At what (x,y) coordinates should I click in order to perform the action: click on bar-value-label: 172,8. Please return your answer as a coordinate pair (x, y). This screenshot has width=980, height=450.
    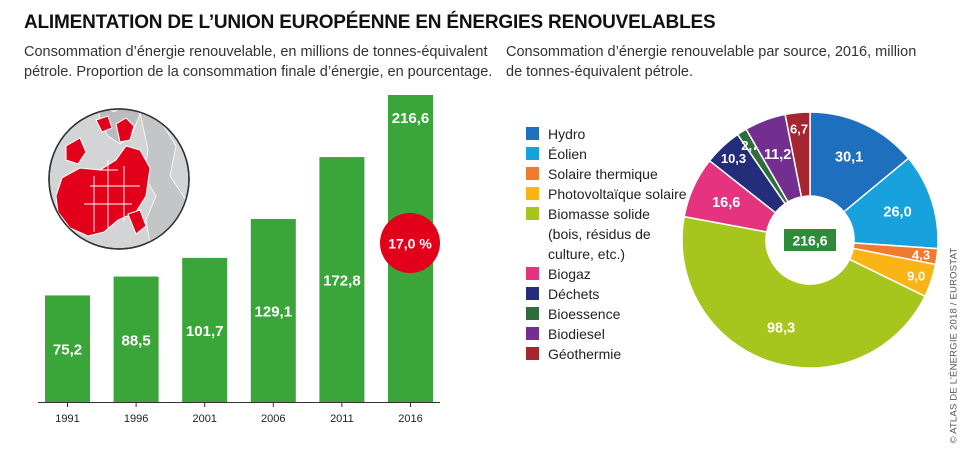
    Looking at the image, I should click on (342, 281).